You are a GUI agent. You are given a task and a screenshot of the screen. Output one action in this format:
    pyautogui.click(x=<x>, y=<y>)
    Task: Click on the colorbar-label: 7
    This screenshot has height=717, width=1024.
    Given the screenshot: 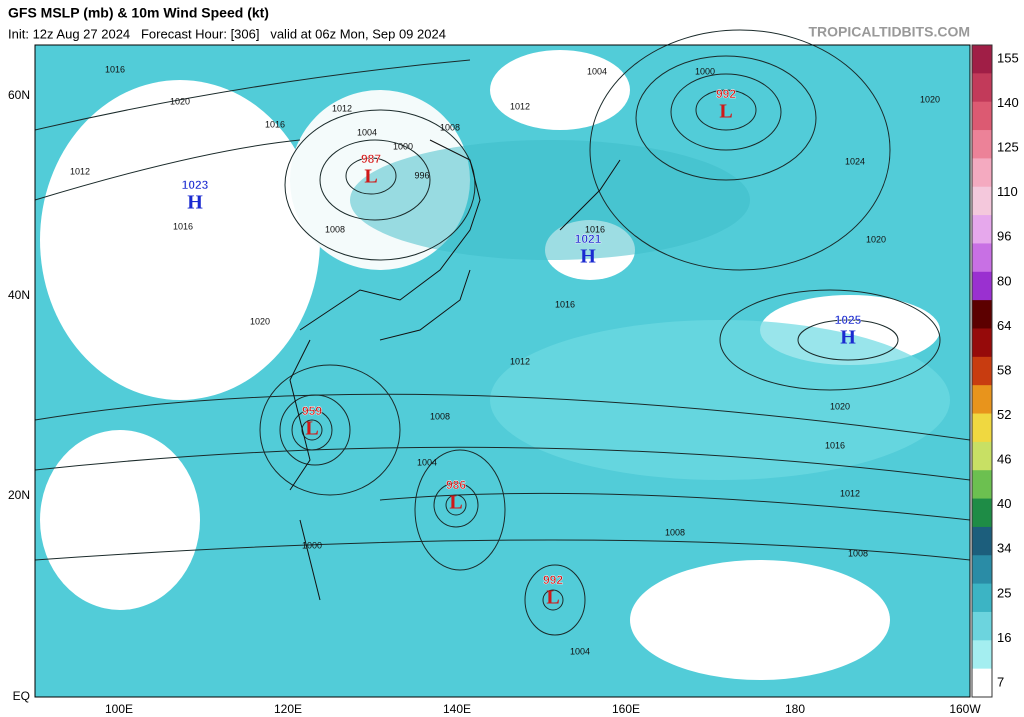 What is the action you would take?
    pyautogui.click(x=1000, y=681)
    